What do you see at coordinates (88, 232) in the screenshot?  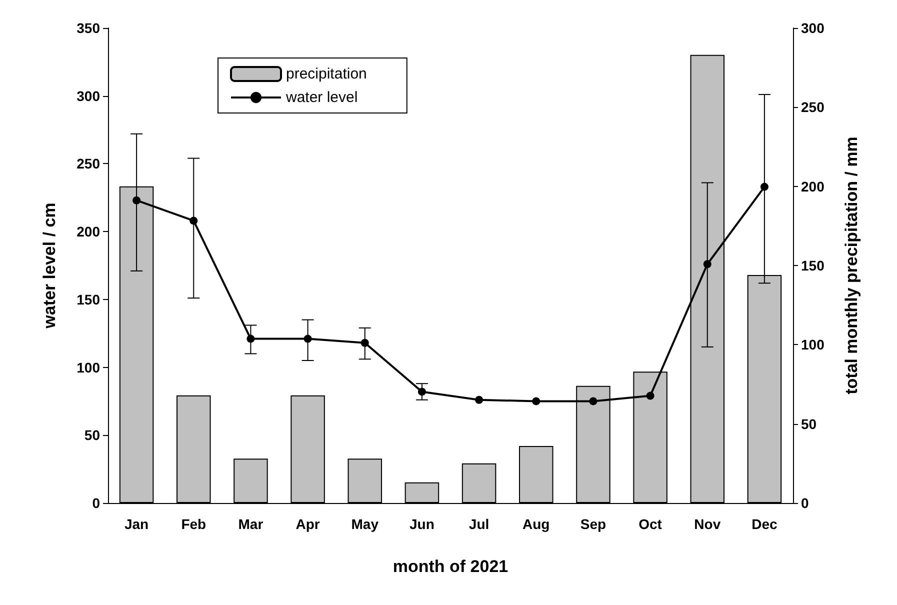 I see `y-tick-label: 200` at bounding box center [88, 232].